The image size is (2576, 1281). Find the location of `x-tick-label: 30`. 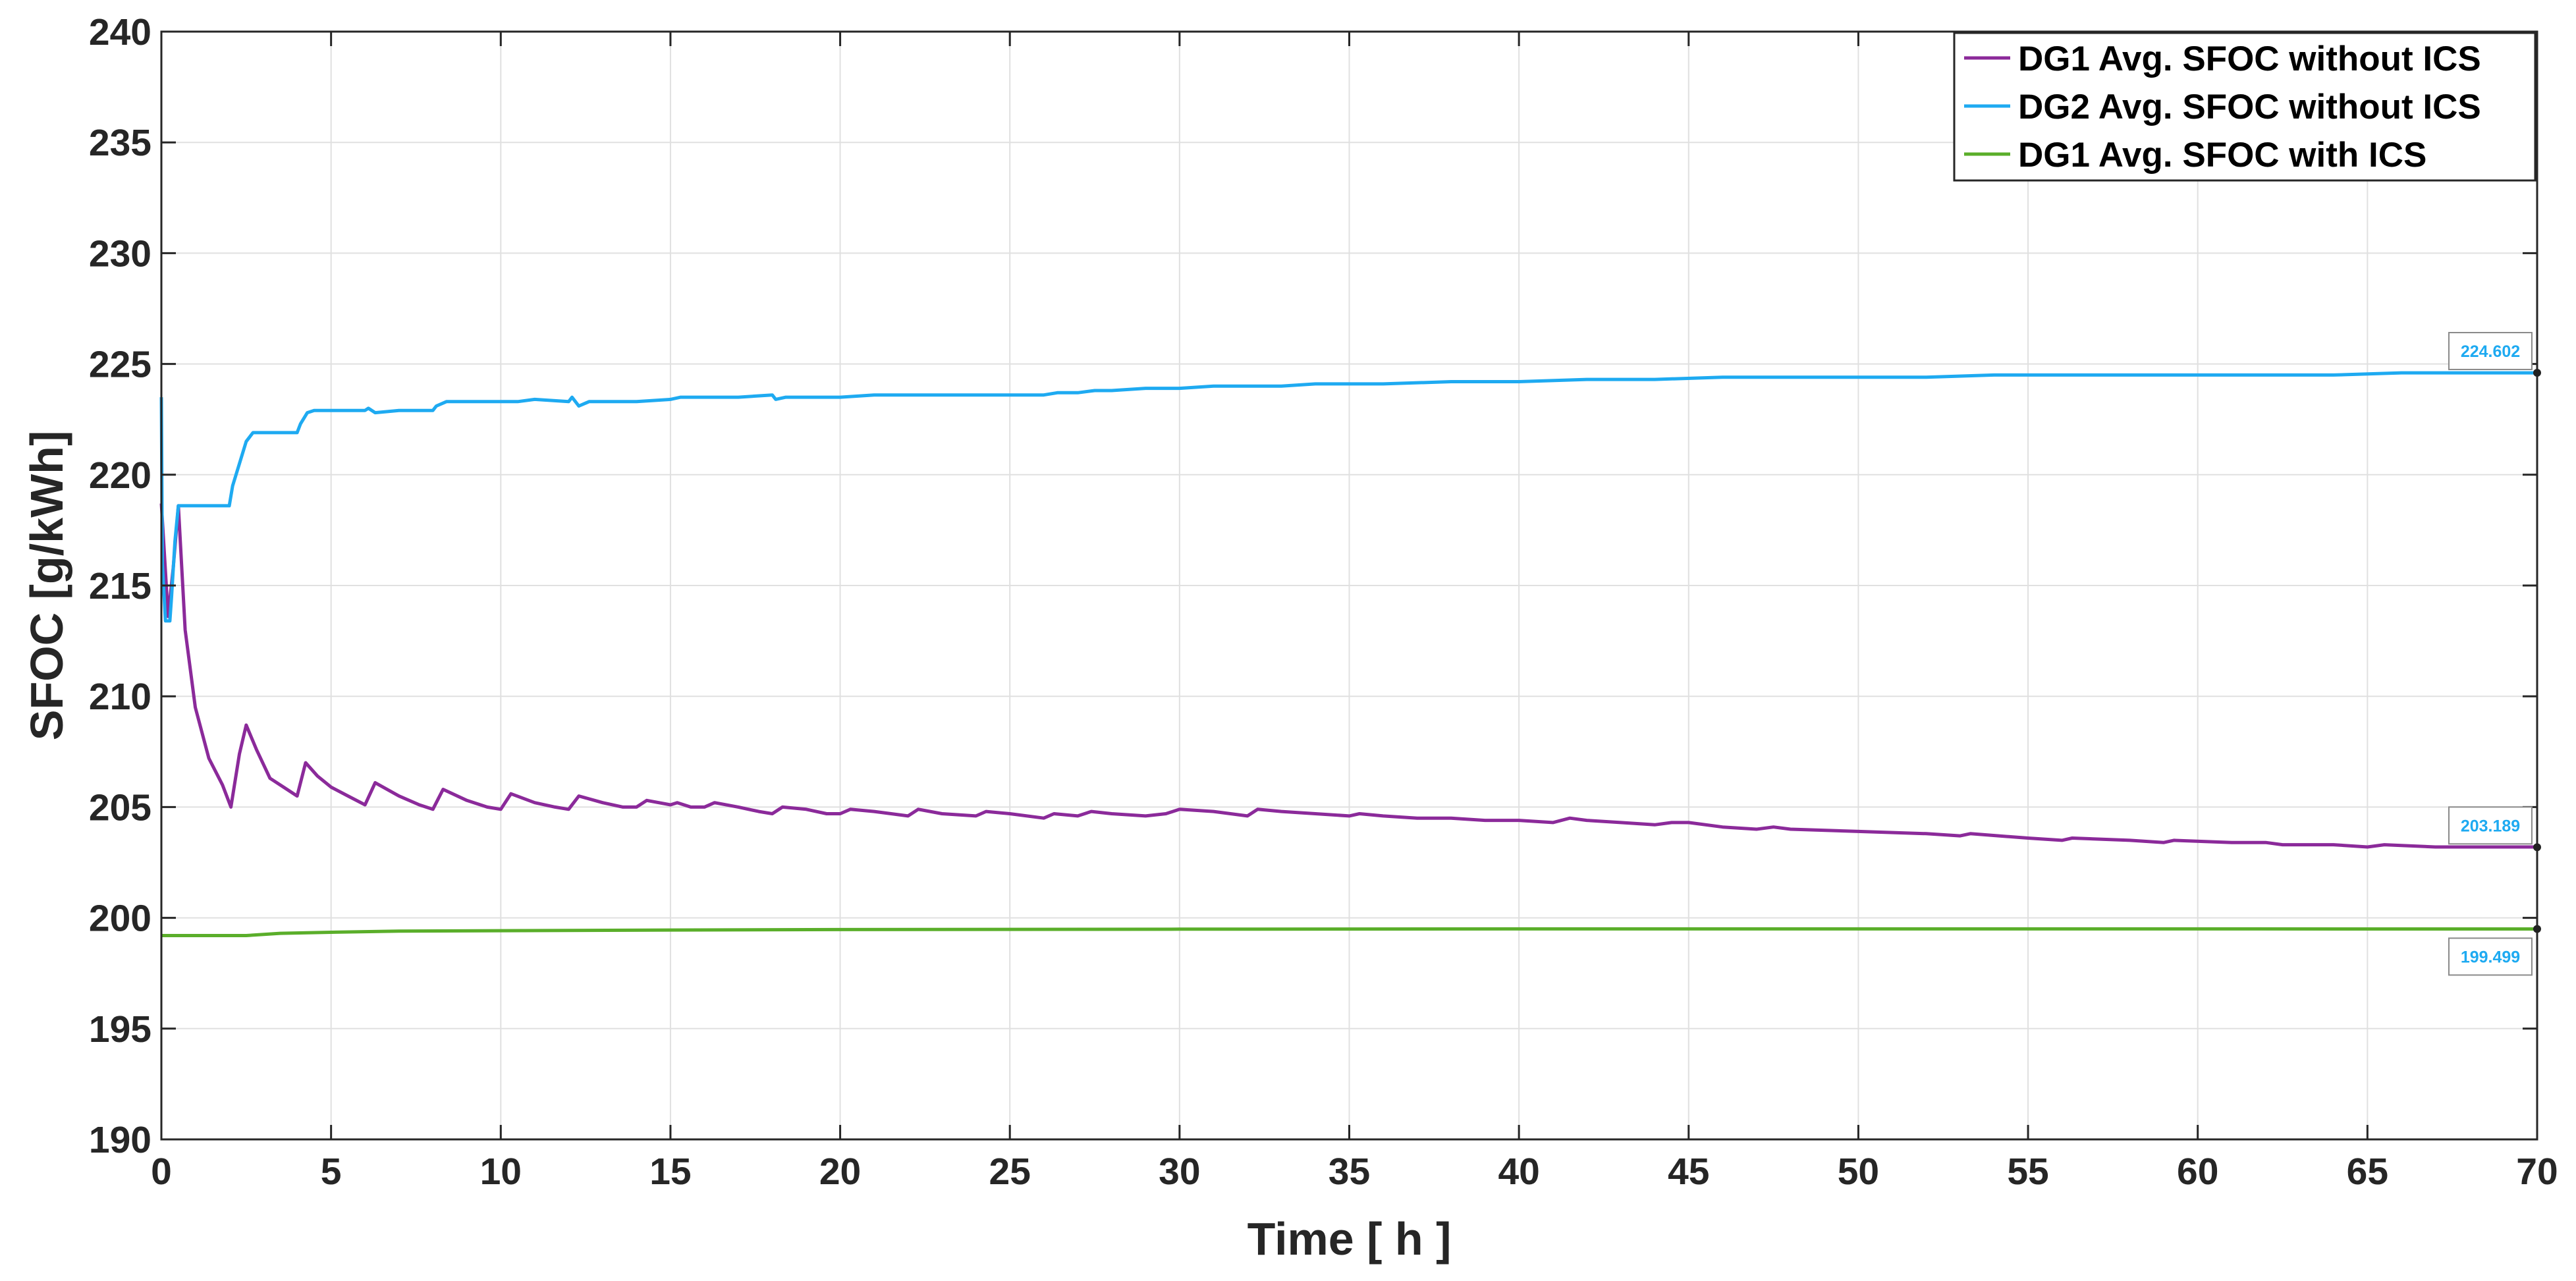

x-tick-label: 30 is located at coordinates (1179, 1172).